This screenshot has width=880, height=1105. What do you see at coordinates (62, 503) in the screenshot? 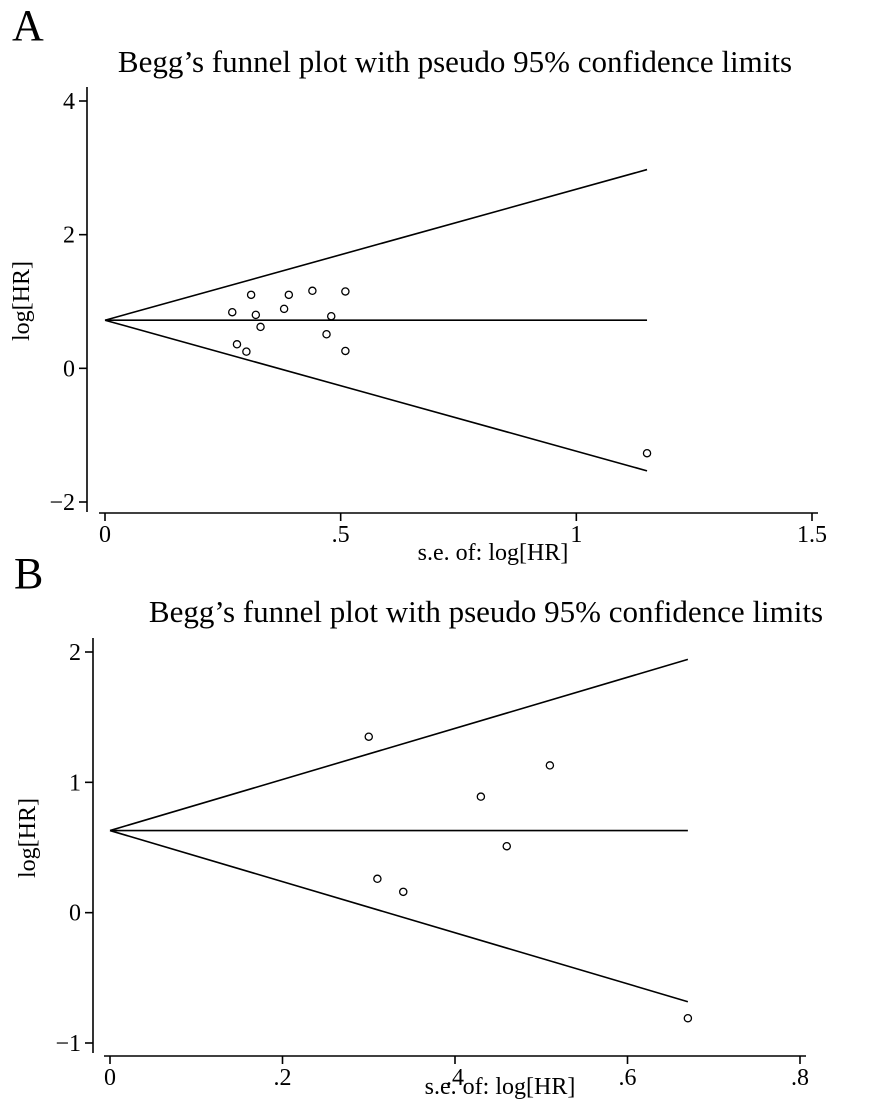
I see `y-tick-label: −2` at bounding box center [62, 503].